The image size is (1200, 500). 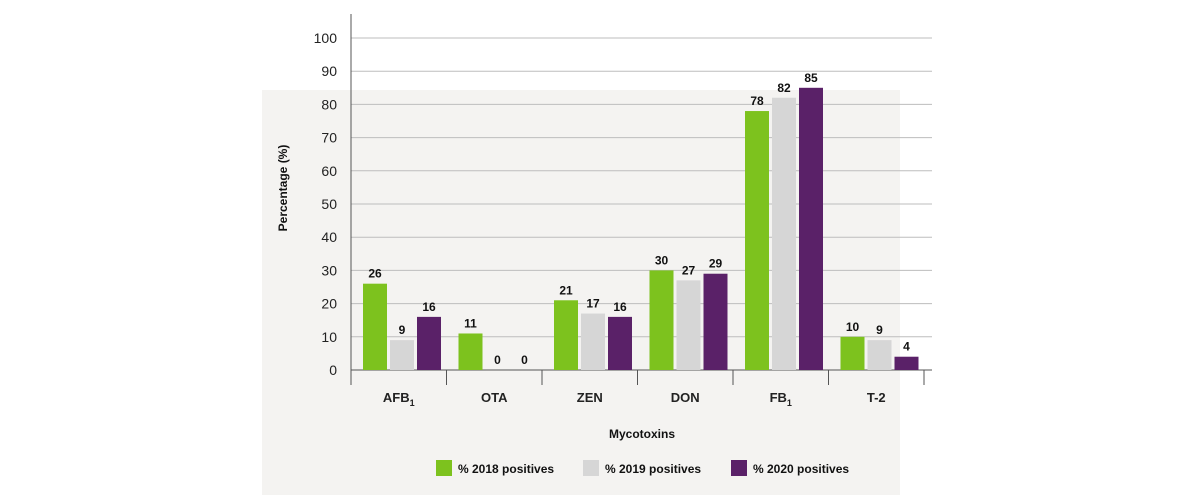 What do you see at coordinates (329, 104) in the screenshot?
I see `y-tick-label: 80` at bounding box center [329, 104].